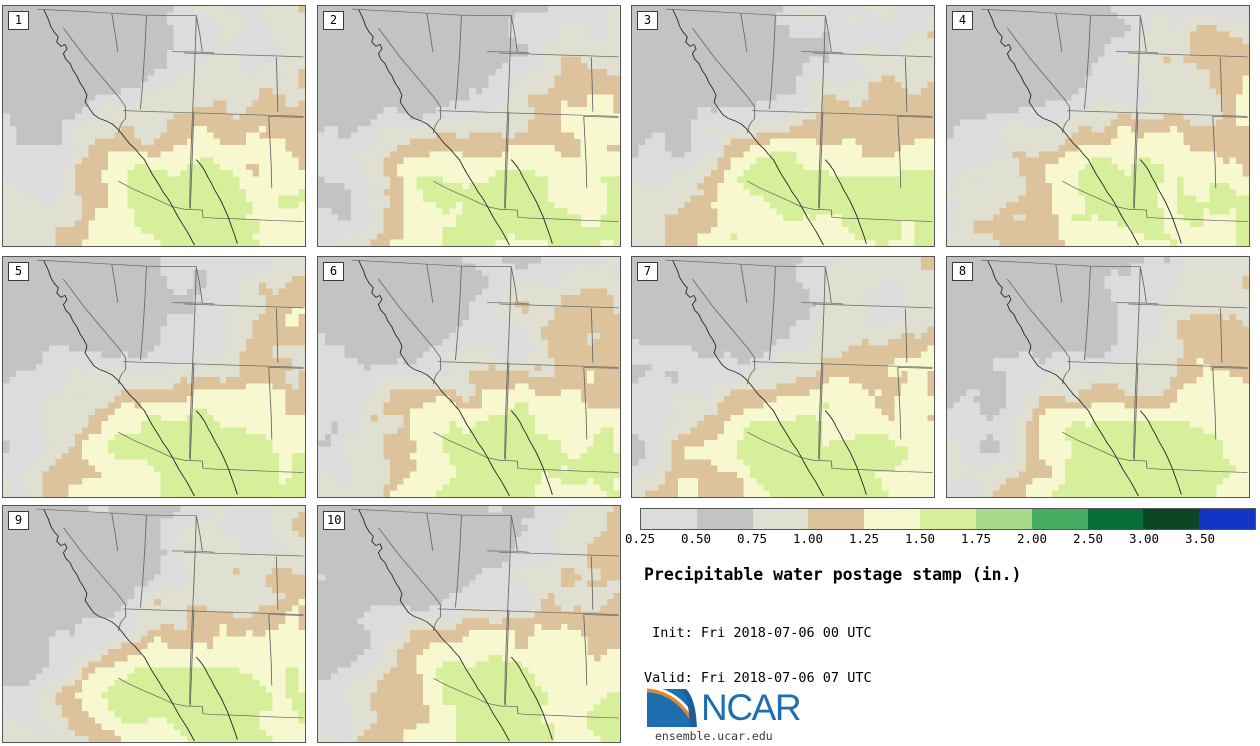 The width and height of the screenshot is (1260, 746). What do you see at coordinates (647, 271) in the screenshot?
I see `map-panel-label-7: 7` at bounding box center [647, 271].